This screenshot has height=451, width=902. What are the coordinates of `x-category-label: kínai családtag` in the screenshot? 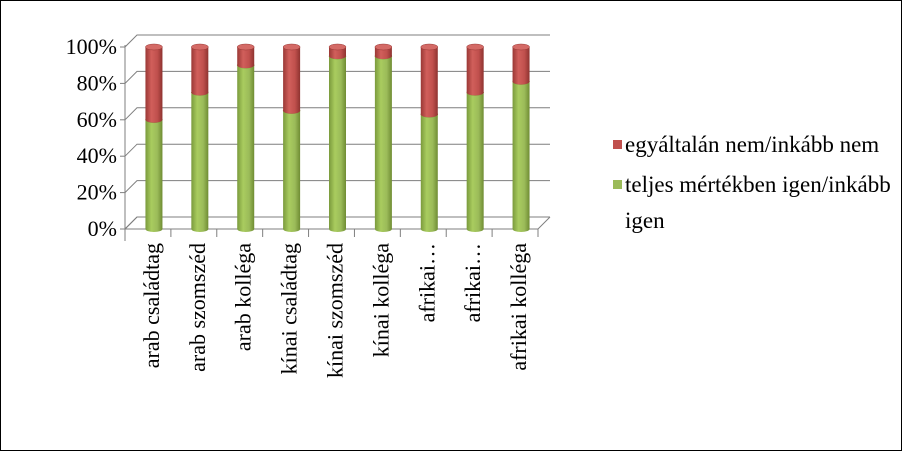 It's located at (289, 308).